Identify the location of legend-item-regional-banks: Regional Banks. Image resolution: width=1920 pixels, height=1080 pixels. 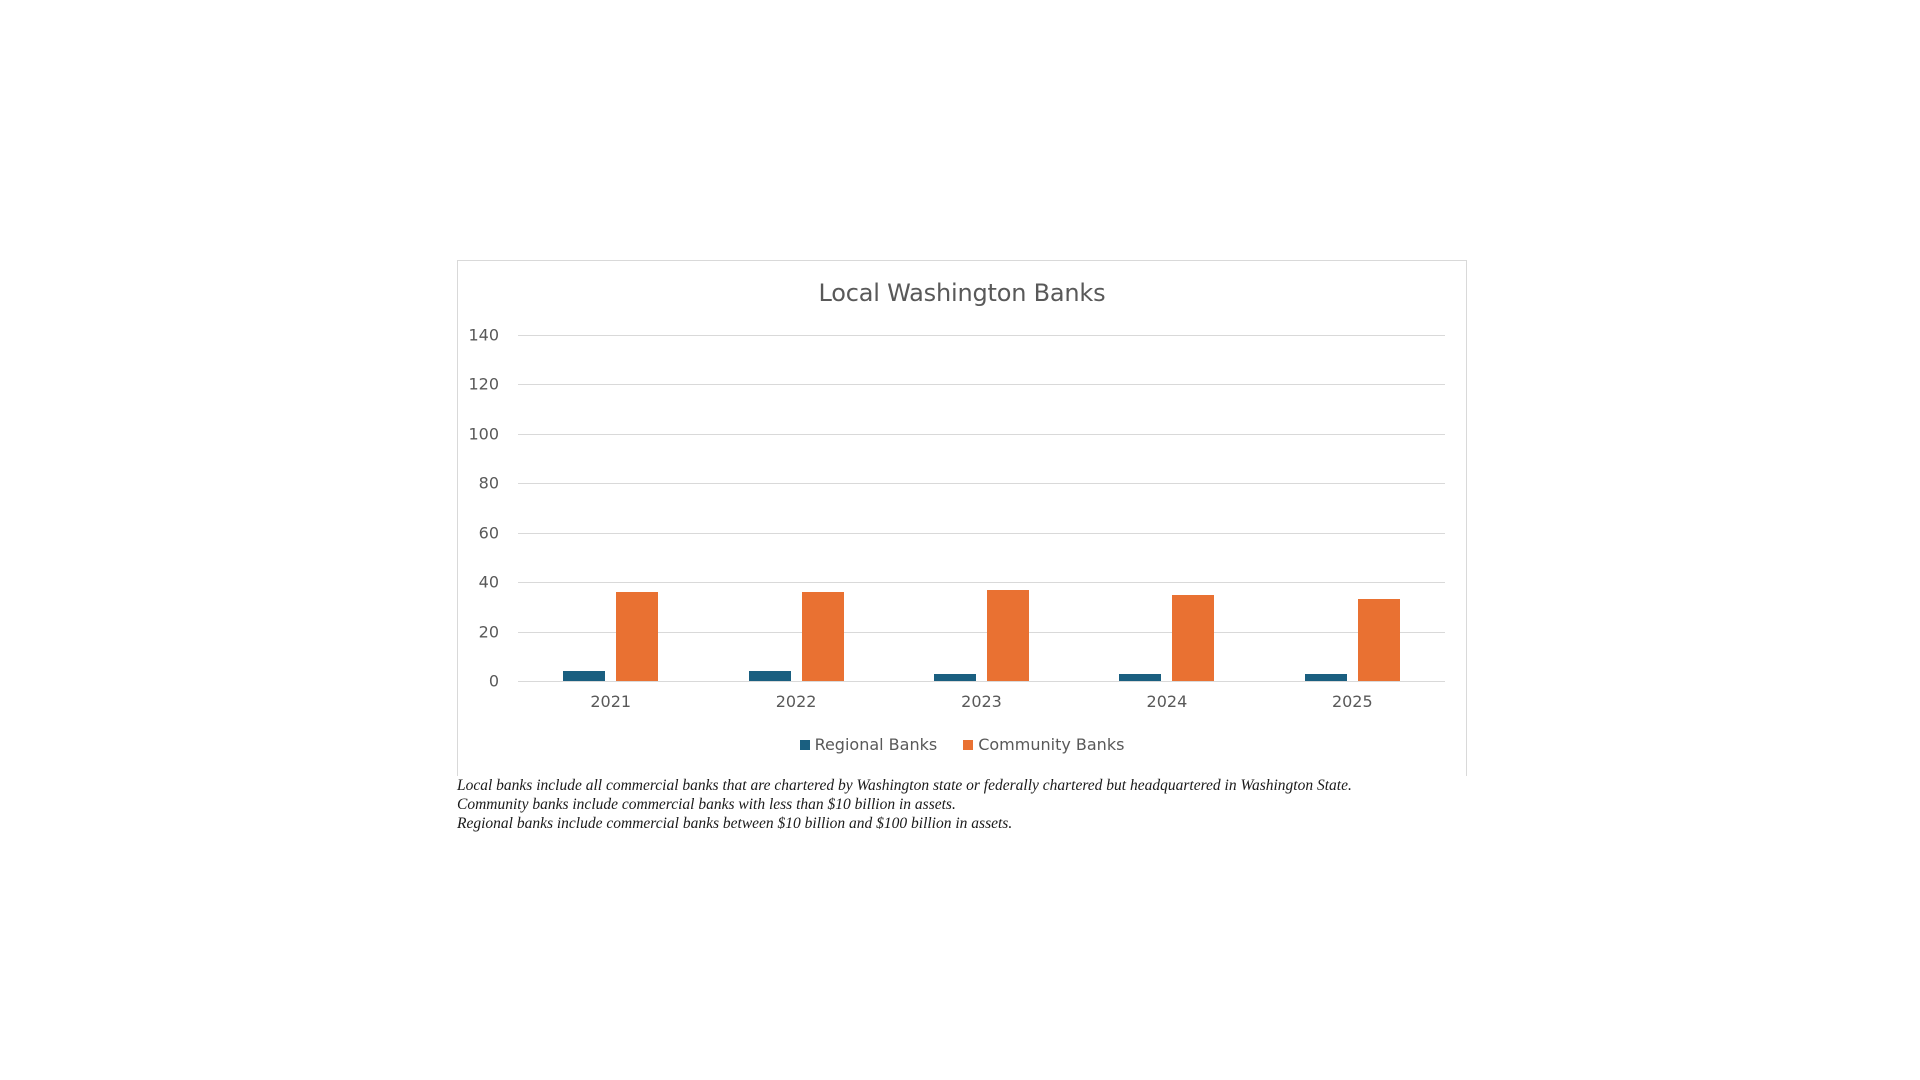
(868, 744).